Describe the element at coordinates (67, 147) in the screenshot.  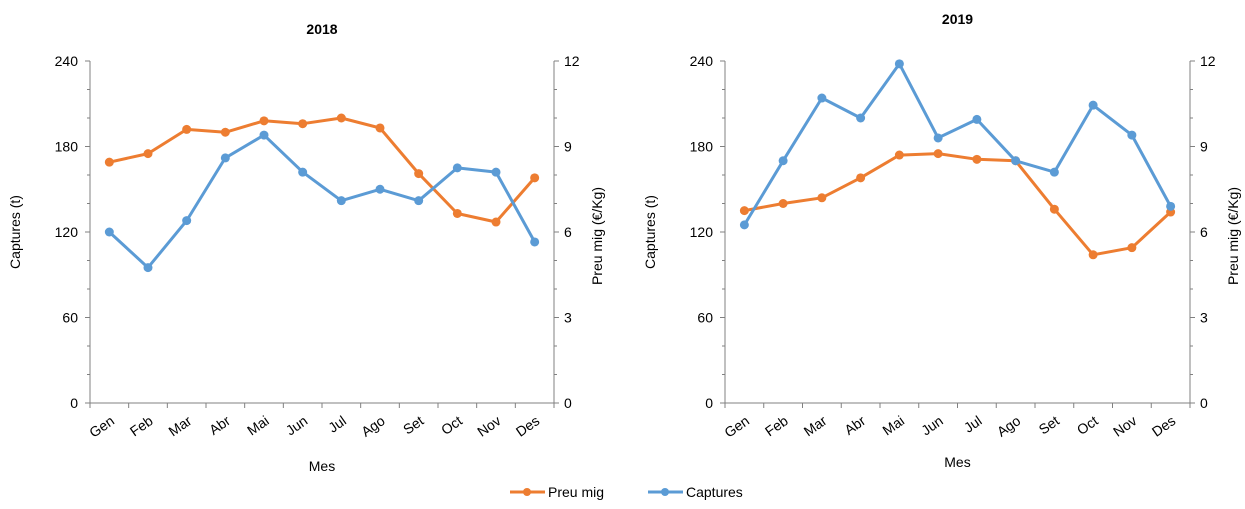
I see `left-tick-label: 180` at that location.